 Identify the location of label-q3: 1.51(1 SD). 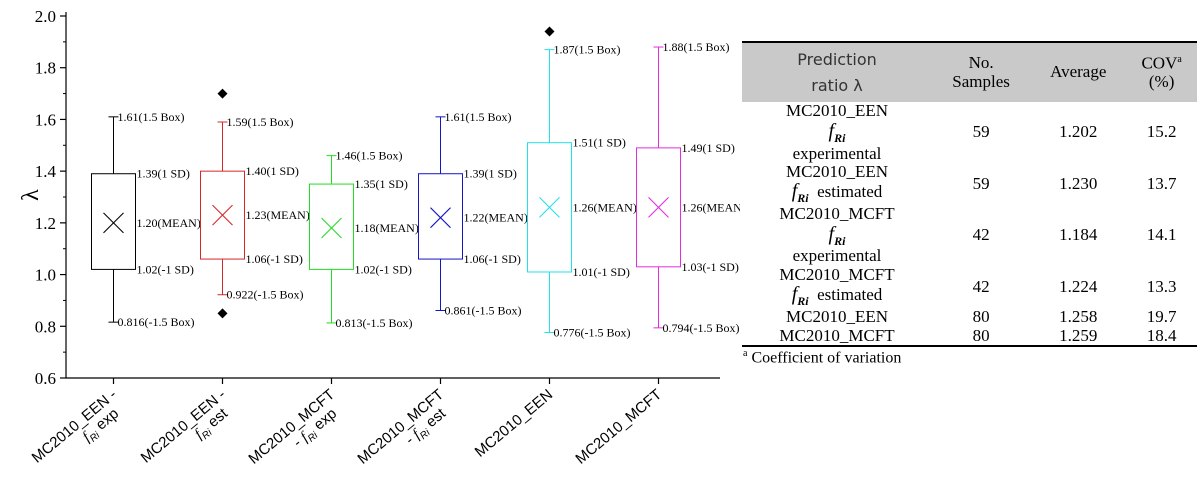
(599, 143).